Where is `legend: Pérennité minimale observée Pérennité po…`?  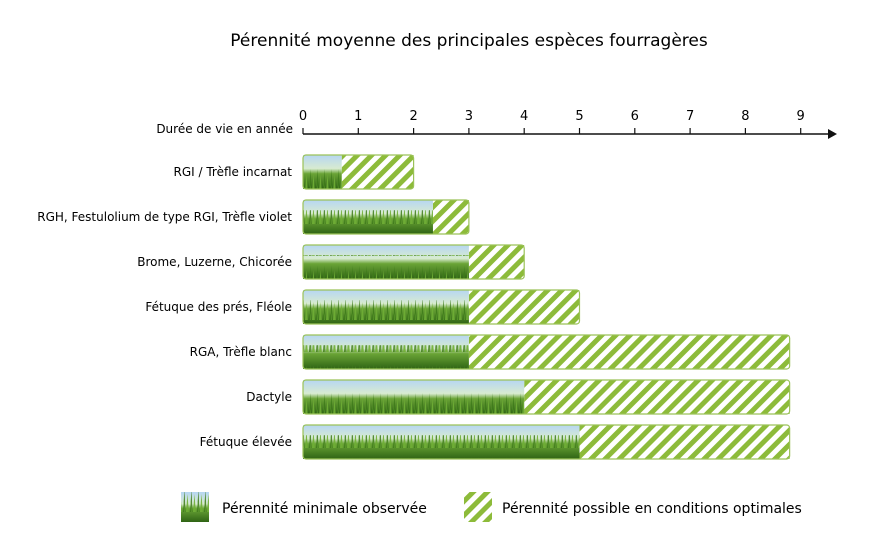
legend: Pérennité minimale observée Pérennité po… is located at coordinates (491, 507).